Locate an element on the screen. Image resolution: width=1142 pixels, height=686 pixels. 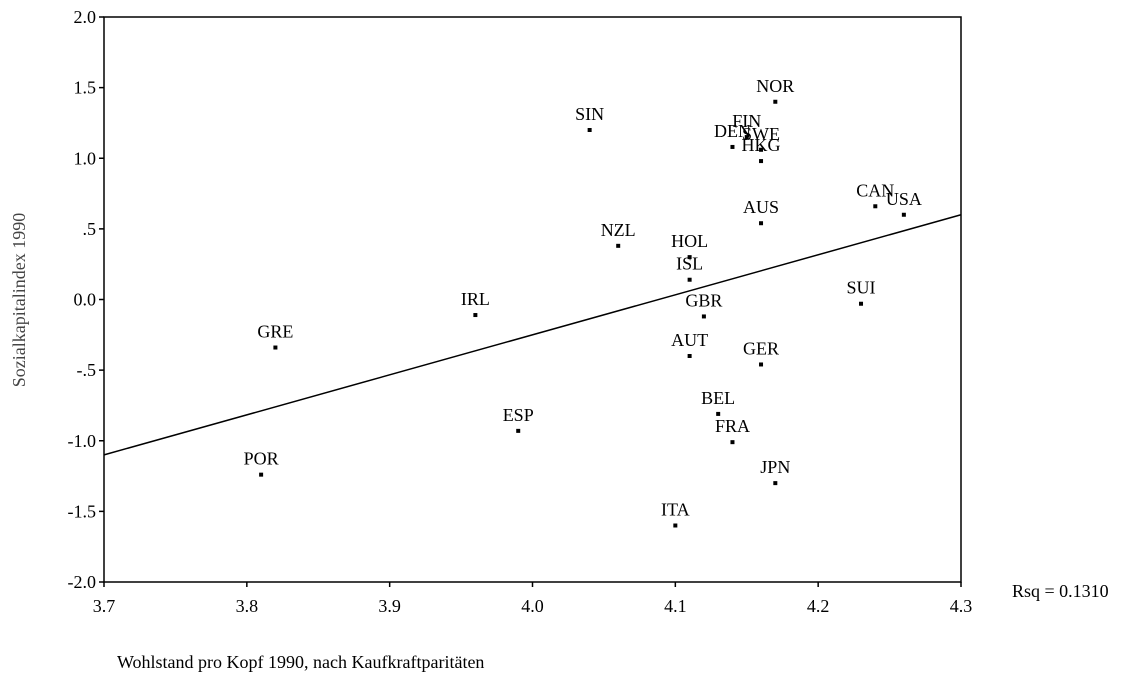
x-tick-label: 3.8 is located at coordinates (247, 606).